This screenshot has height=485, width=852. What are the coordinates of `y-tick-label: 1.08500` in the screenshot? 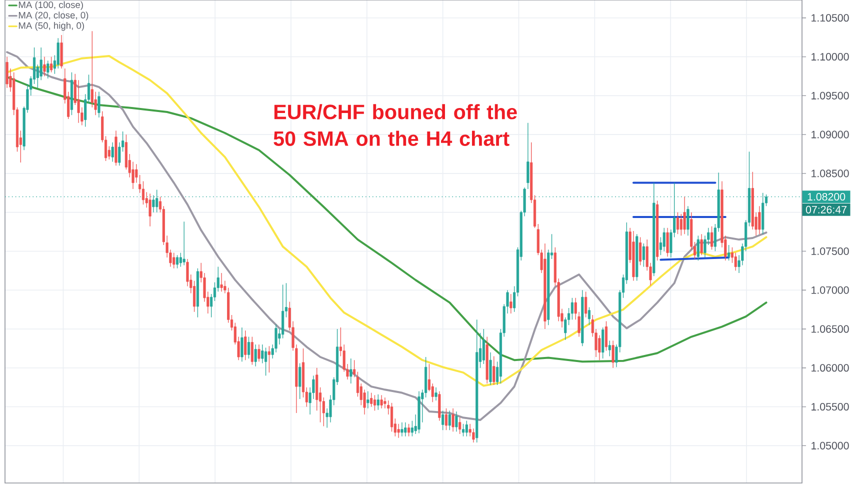 It's located at (830, 174).